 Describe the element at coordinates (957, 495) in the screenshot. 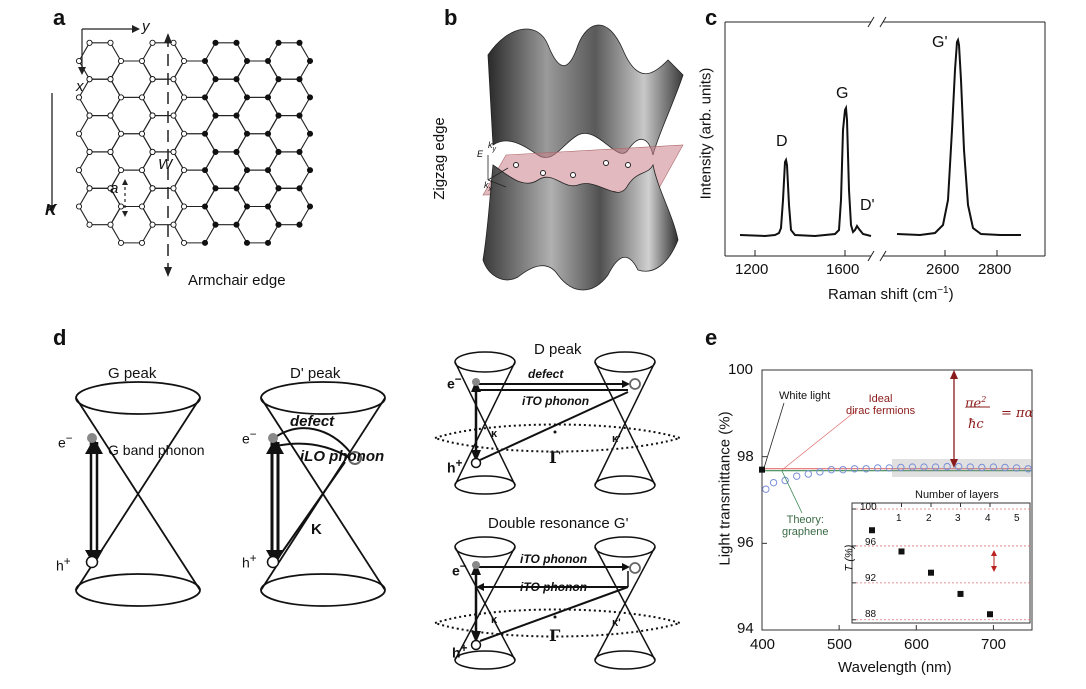

I see `inset-title: Number of layers` at that location.